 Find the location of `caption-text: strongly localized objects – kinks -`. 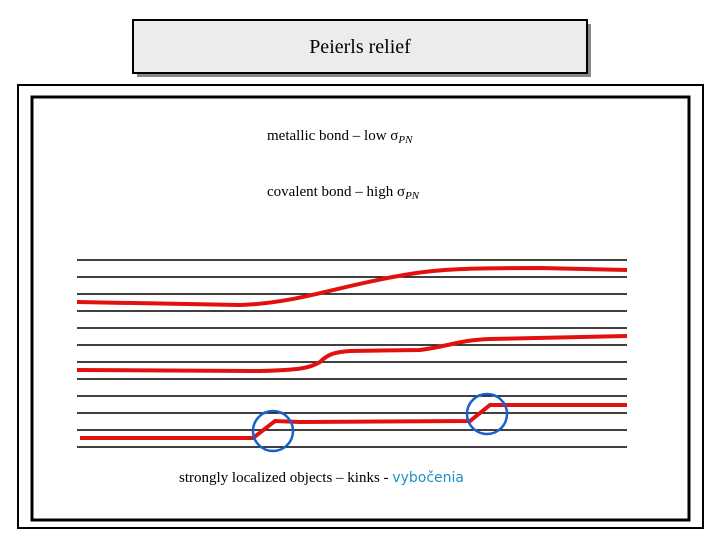

caption-text: strongly localized objects – kinks - is located at coordinates (285, 478).